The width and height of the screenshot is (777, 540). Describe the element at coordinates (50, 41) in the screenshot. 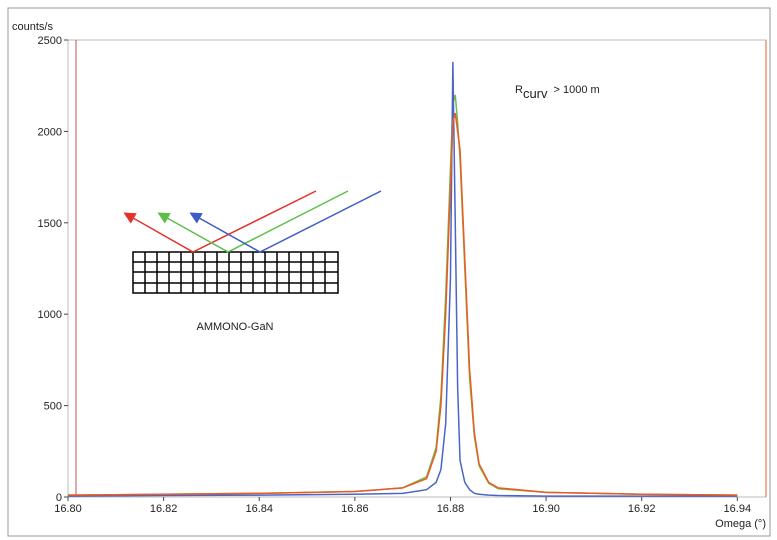

I see `y-tick-label: 2500` at that location.